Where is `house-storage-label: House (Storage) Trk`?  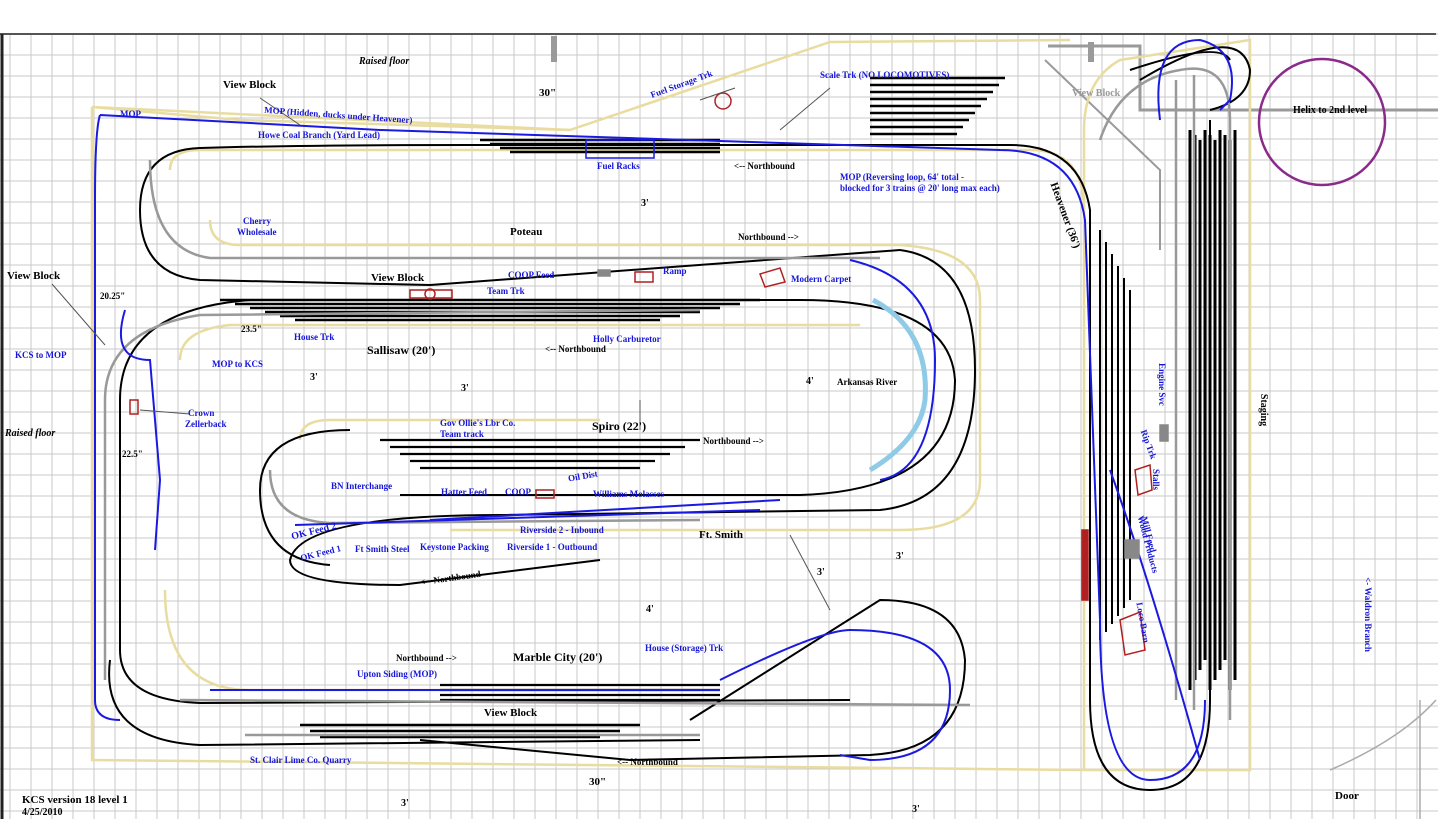
house-storage-label: House (Storage) Trk is located at coordinates (684, 648).